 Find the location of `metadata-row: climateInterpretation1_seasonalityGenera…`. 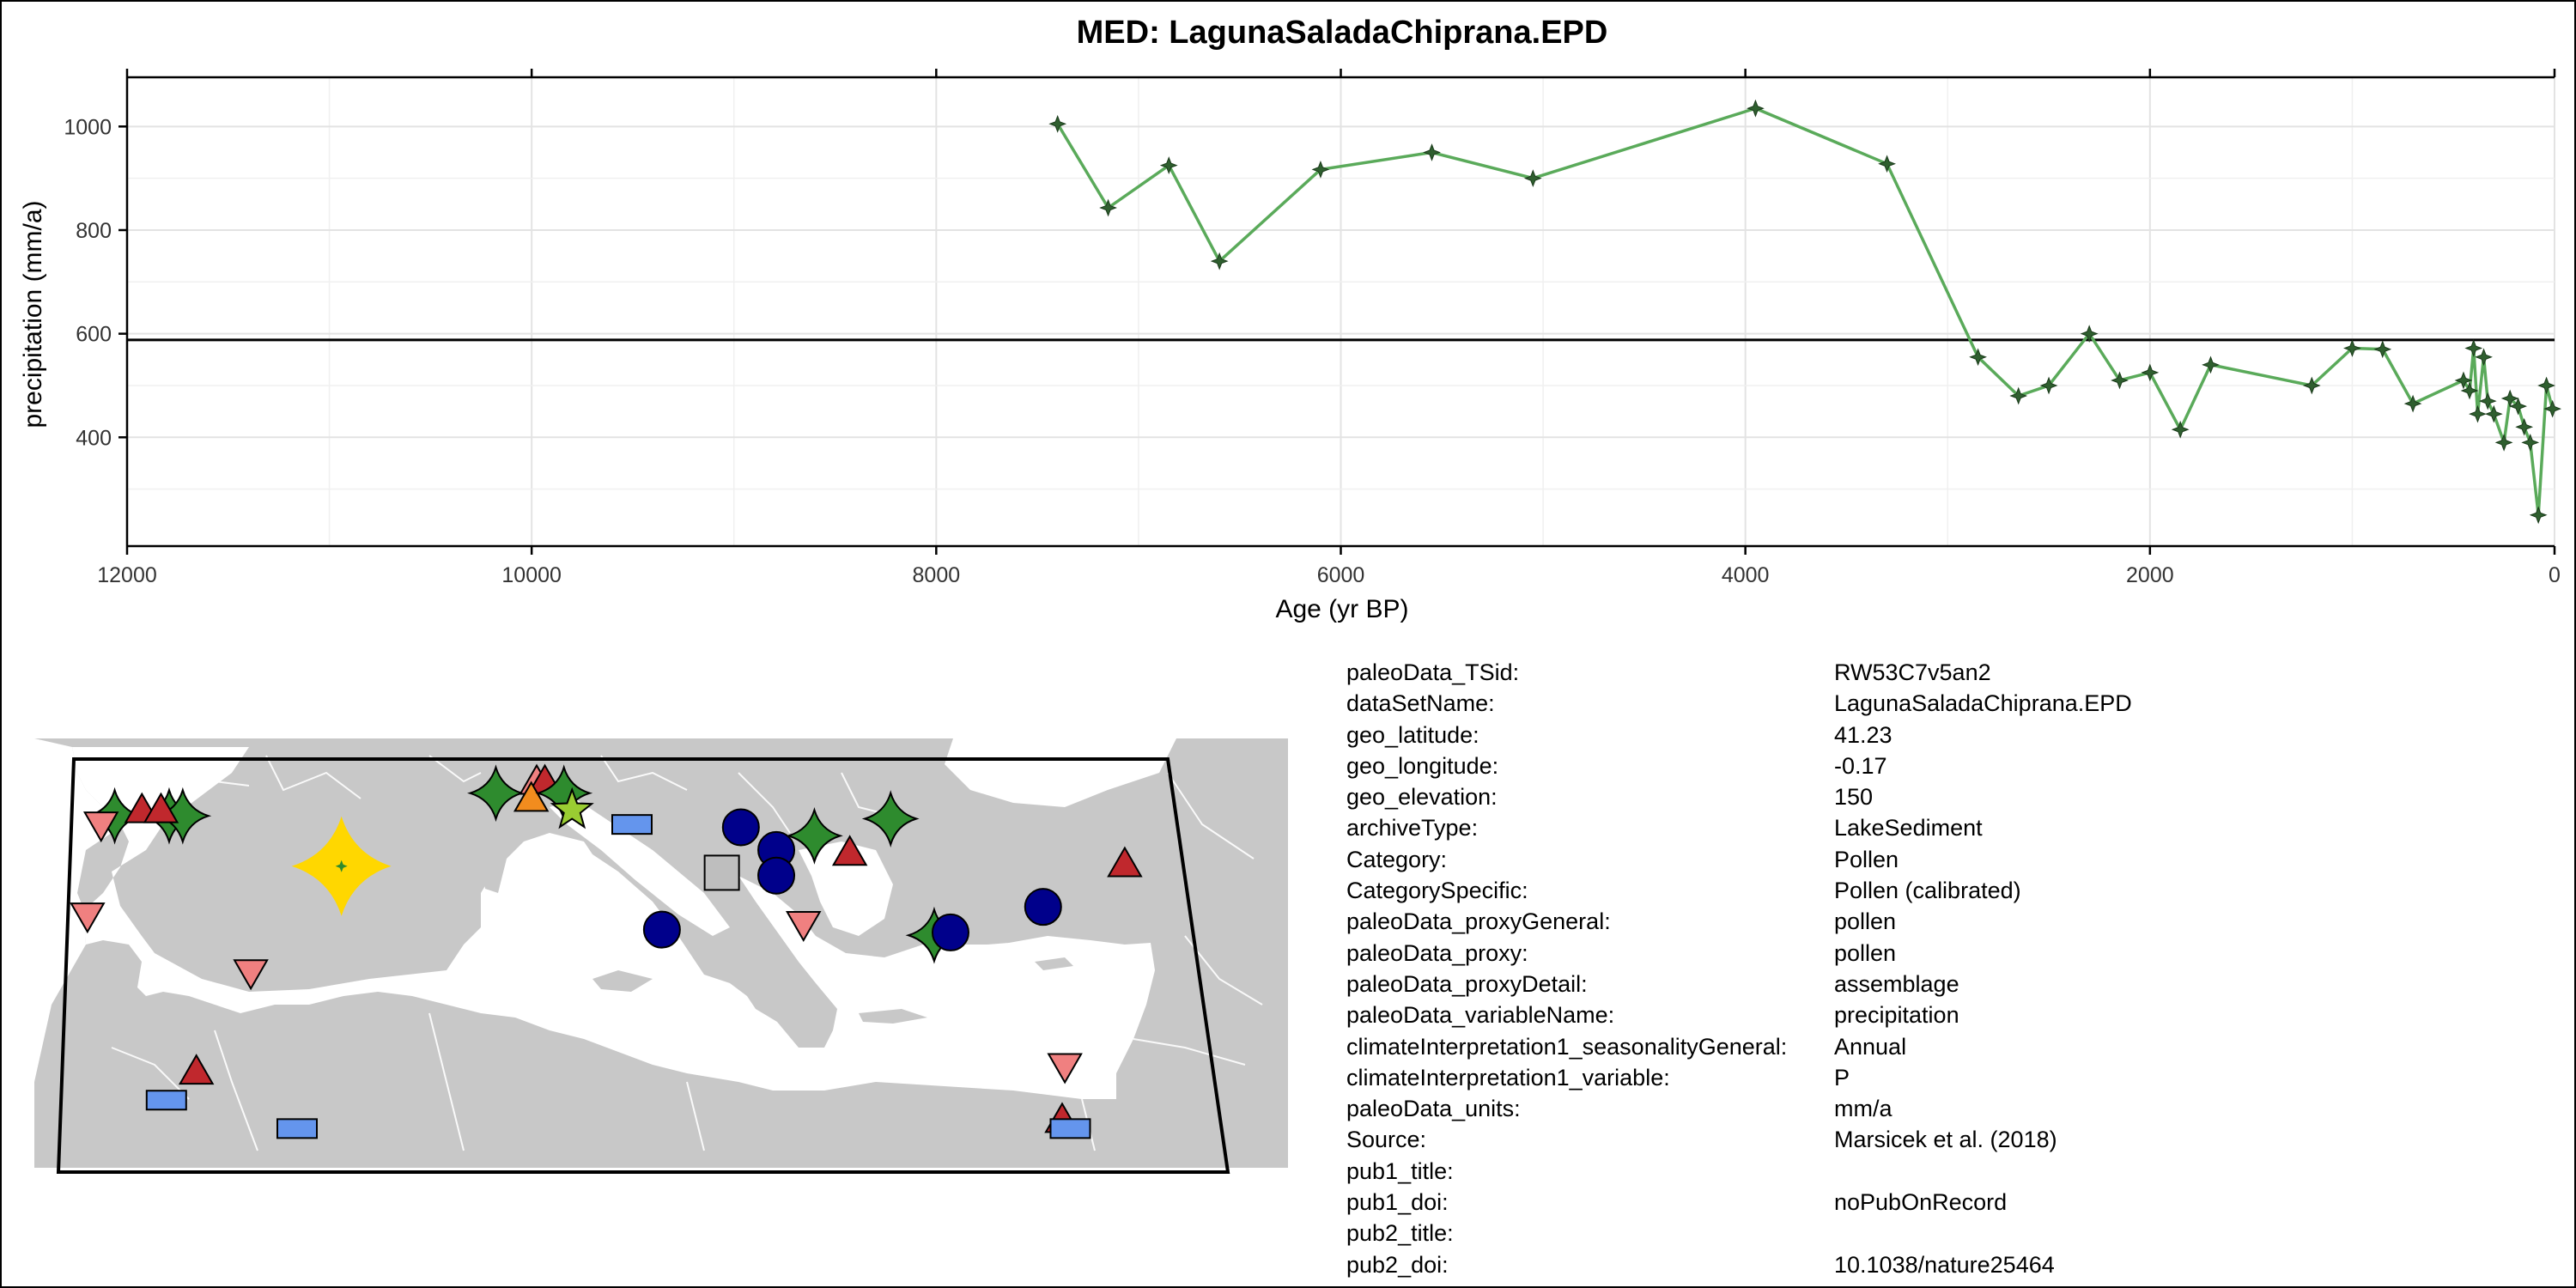

metadata-row: climateInterpretation1_seasonalityGenera… is located at coordinates (1947, 1046).